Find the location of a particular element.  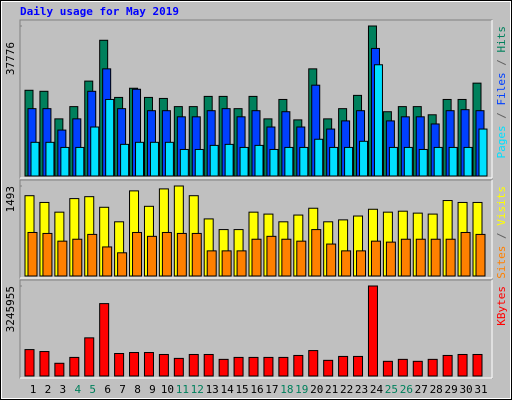

x-tick-label: 23 is located at coordinates (361, 389).